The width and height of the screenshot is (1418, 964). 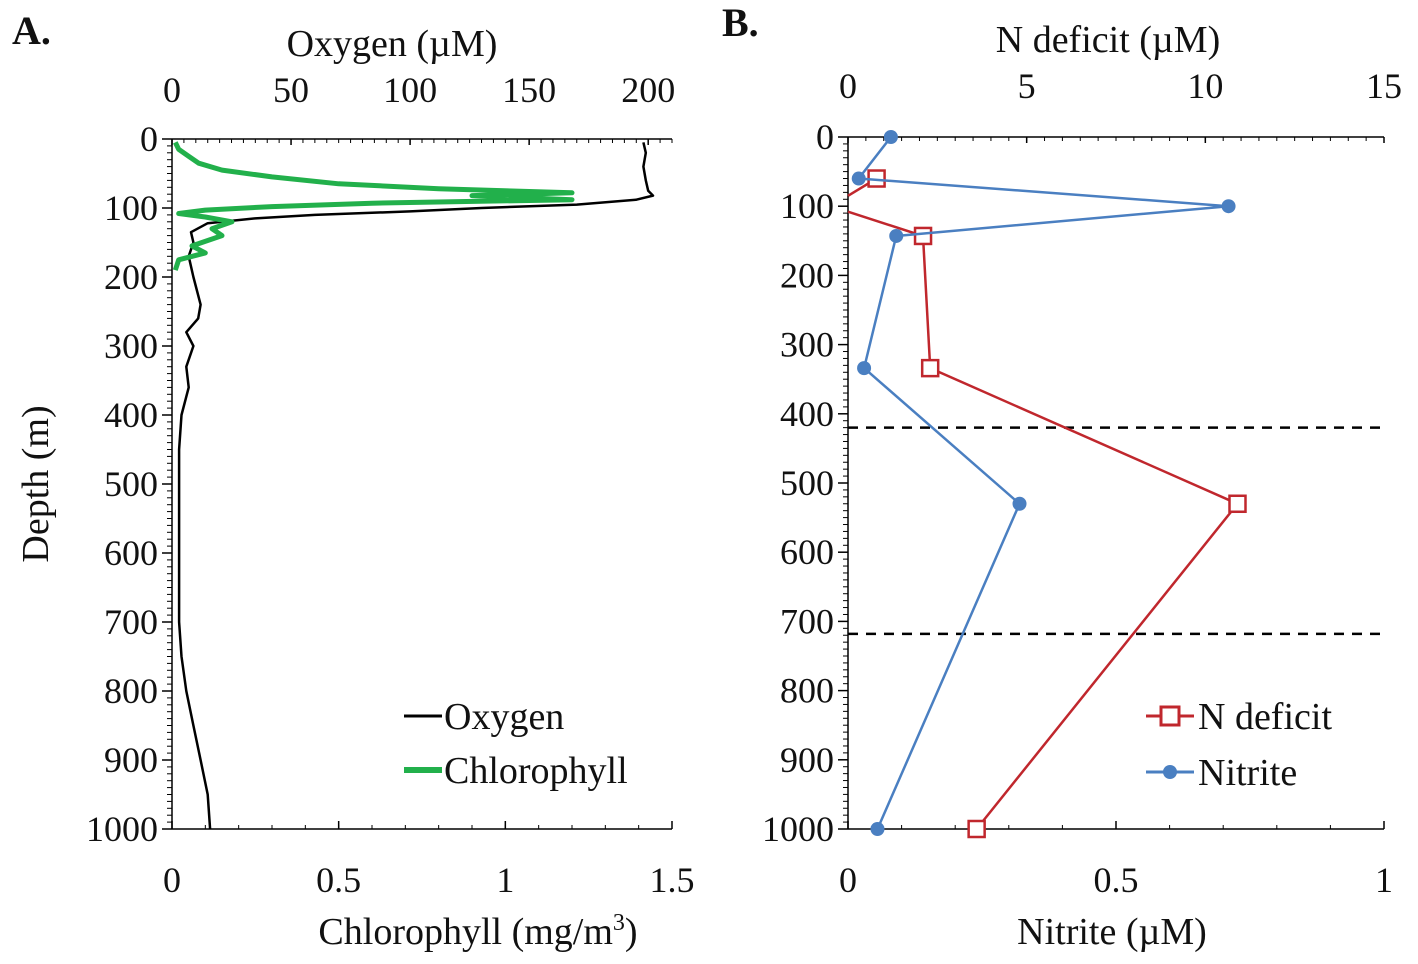 I want to click on panel-a-bottom-tick-label: 1.5, so click(x=672, y=880).